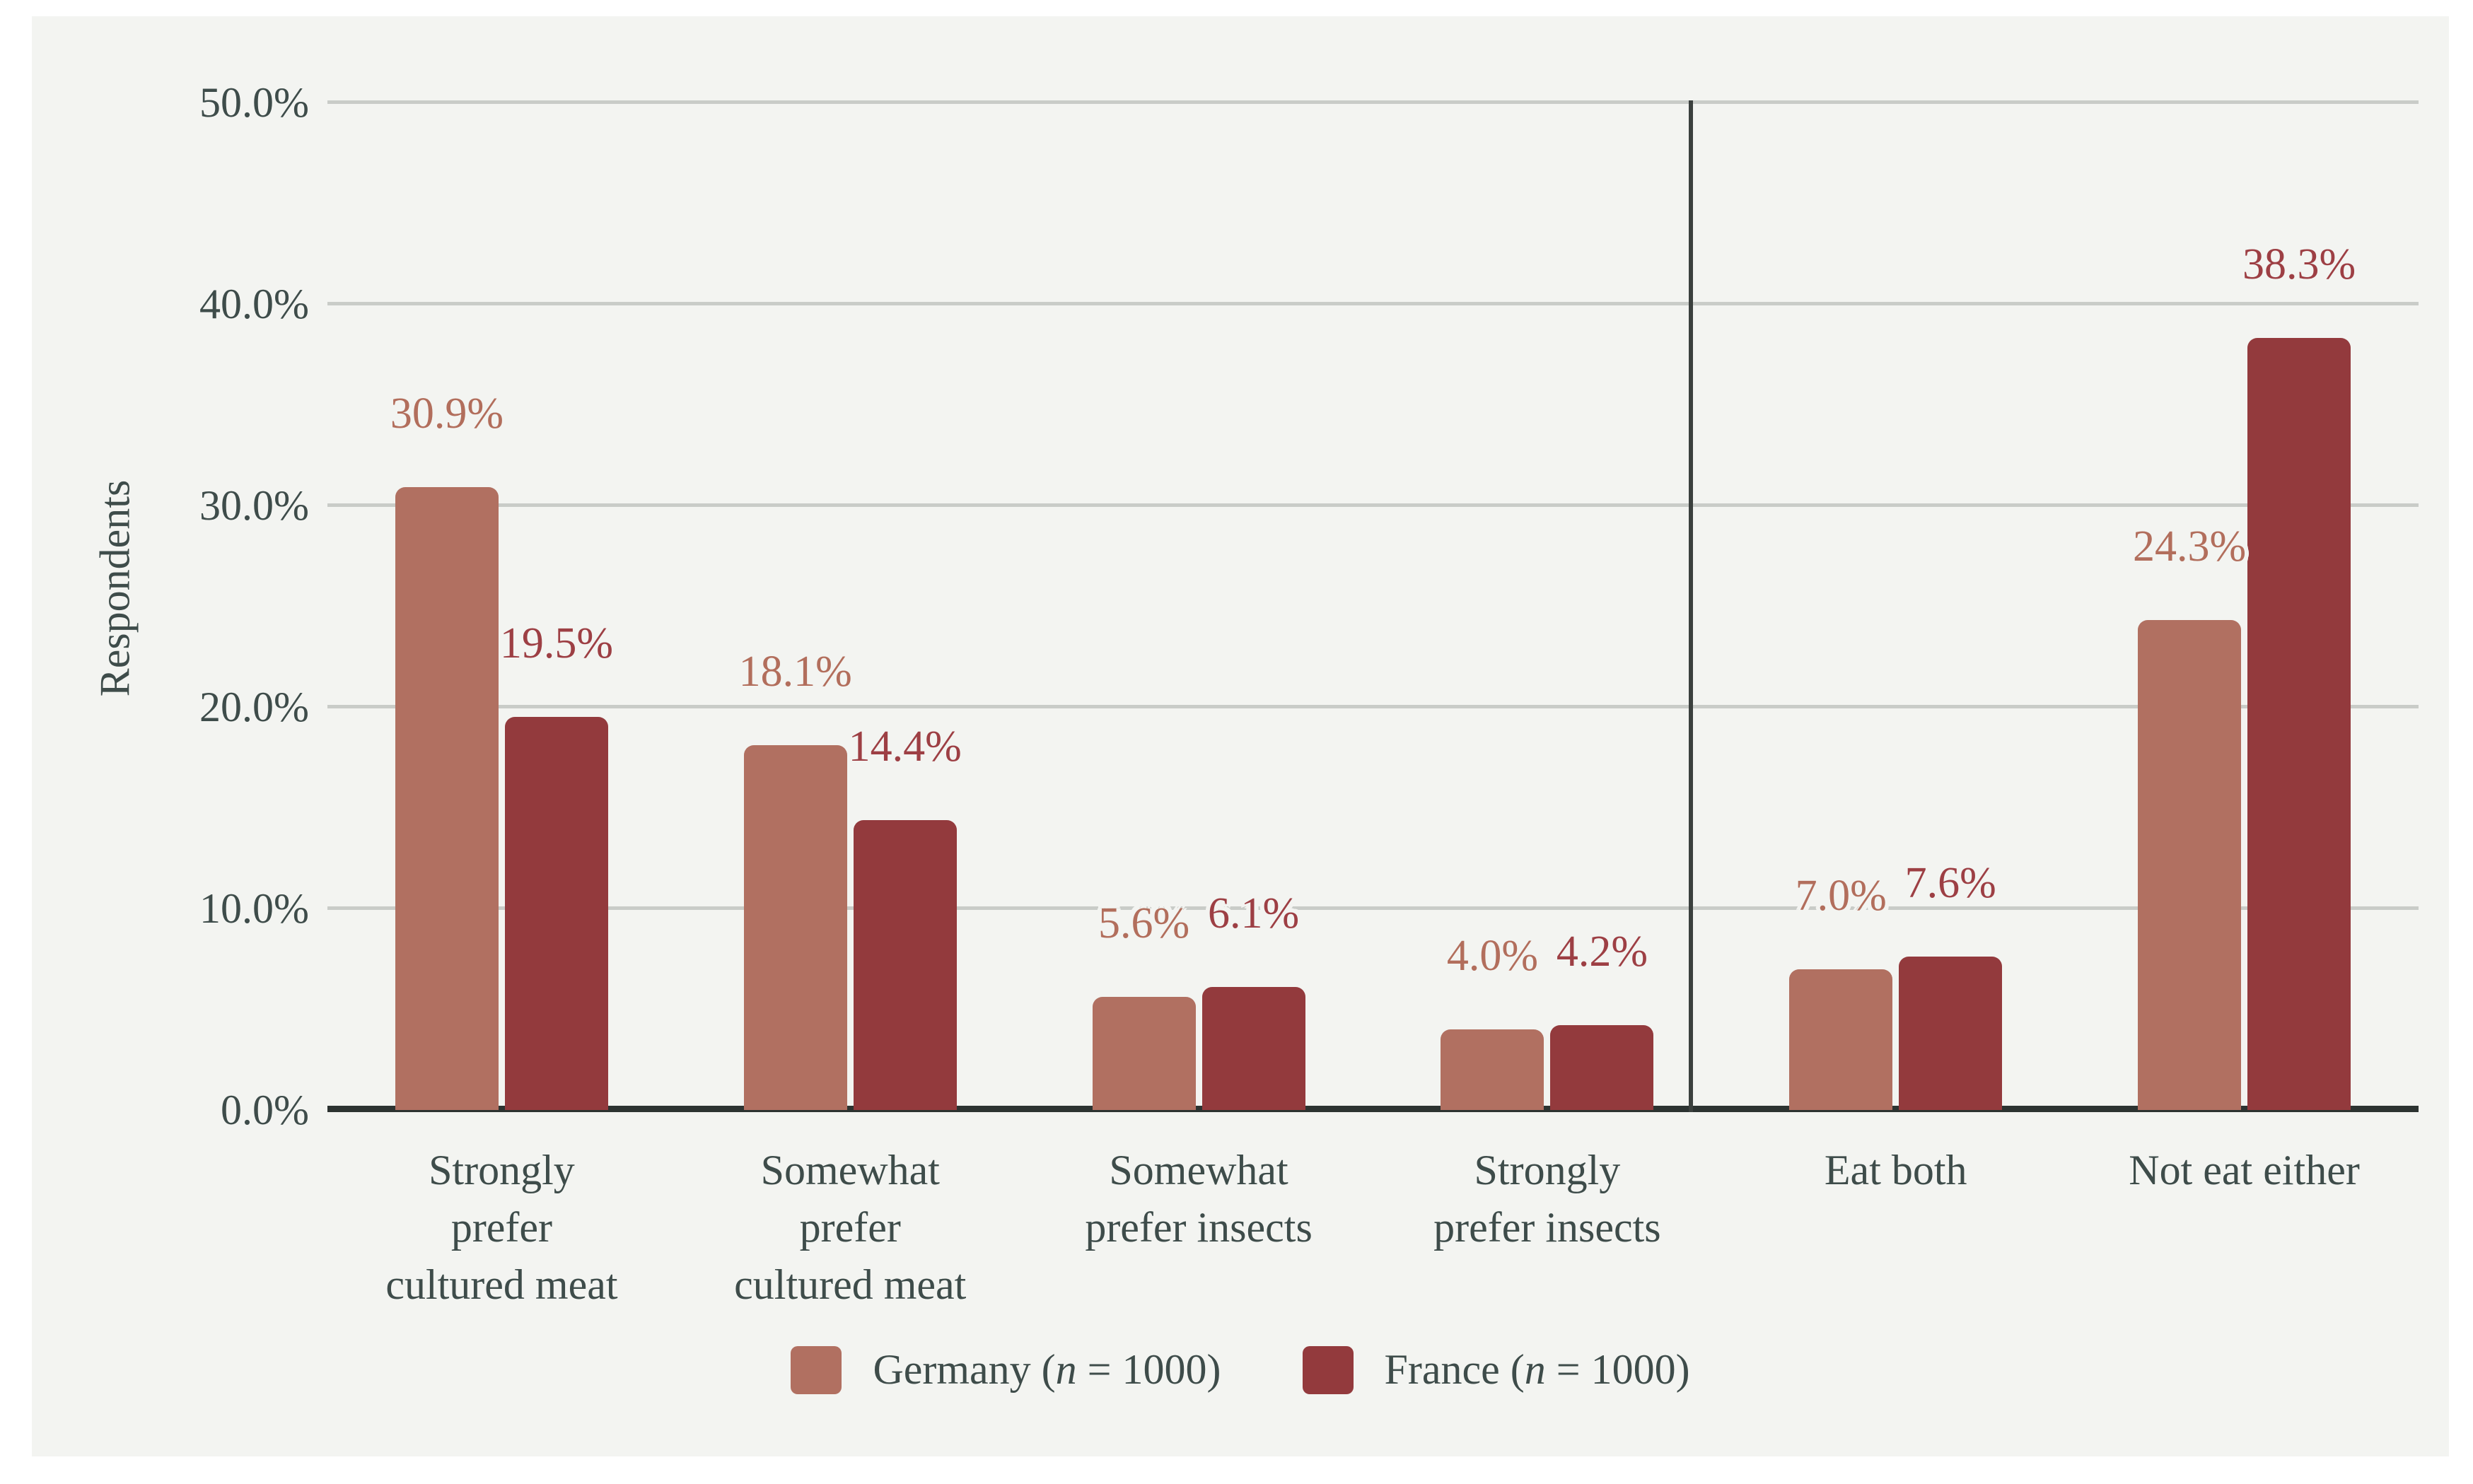  Describe the element at coordinates (1373, 1109) in the screenshot. I see `x-axis-line` at that location.